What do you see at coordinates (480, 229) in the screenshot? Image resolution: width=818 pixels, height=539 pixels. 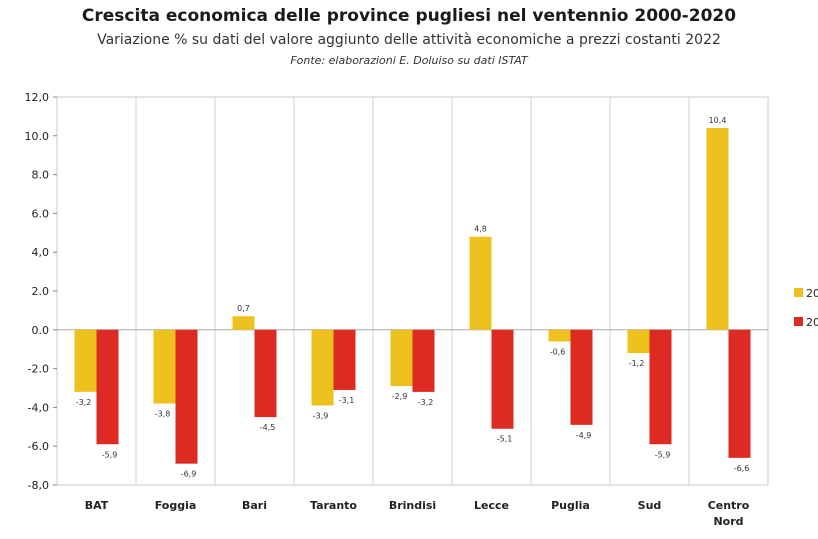 I see `data-label: 4,8` at bounding box center [480, 229].